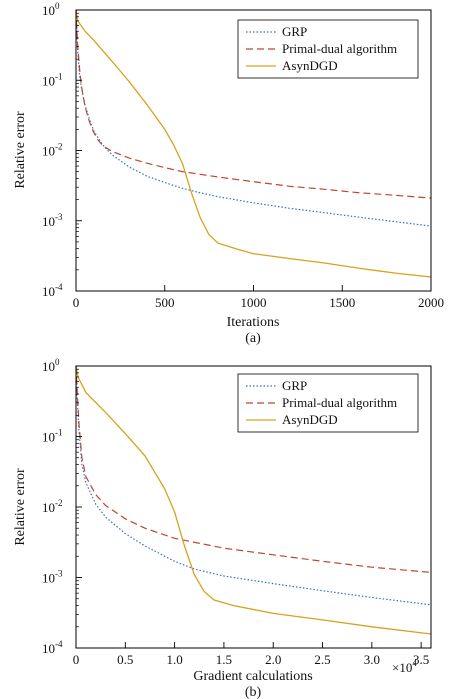 This screenshot has height=699, width=474. I want to click on panel-b-x-multiplier-base: ×10, so click(402, 667).